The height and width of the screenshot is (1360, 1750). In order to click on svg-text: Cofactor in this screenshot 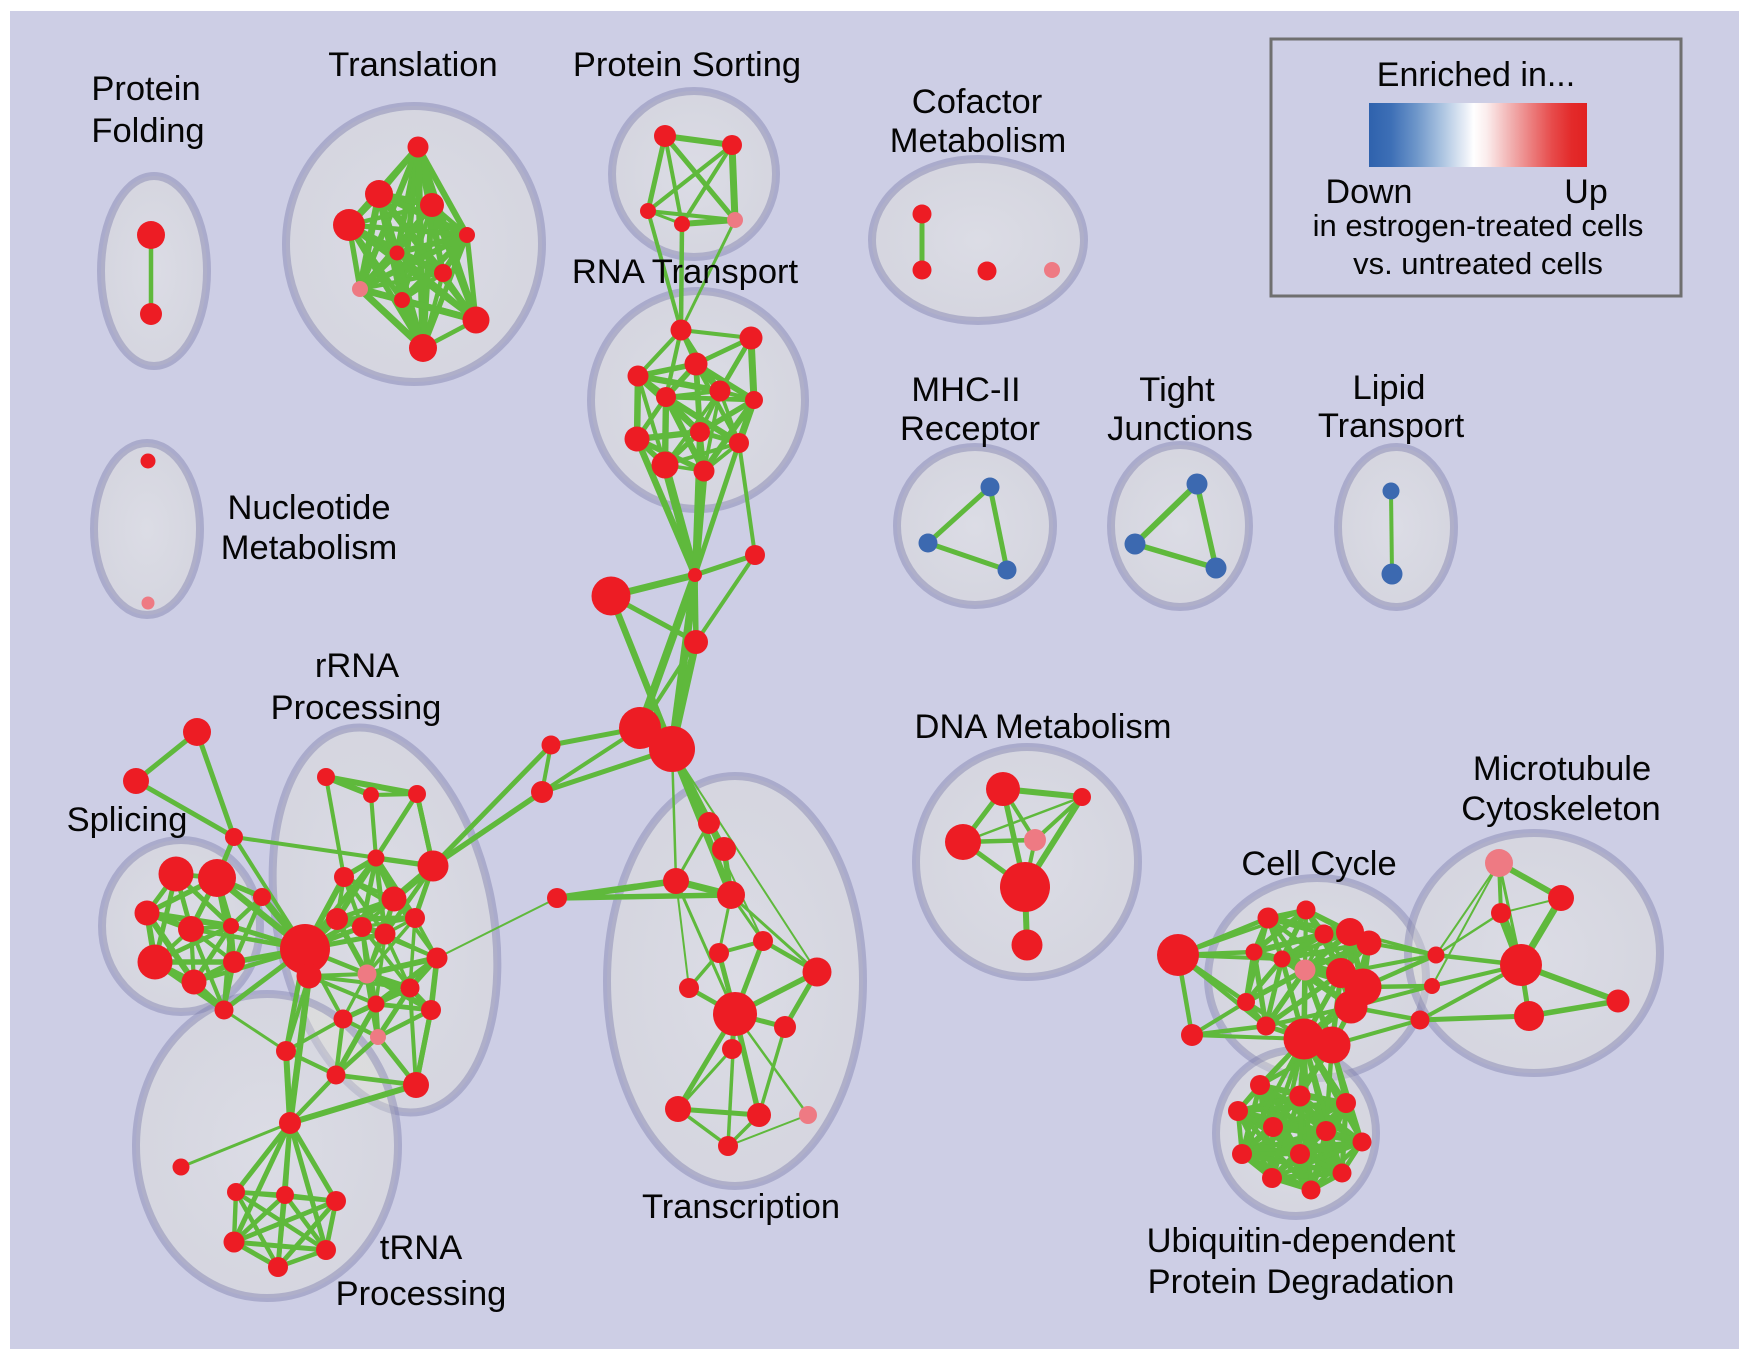, I will do `click(977, 102)`.